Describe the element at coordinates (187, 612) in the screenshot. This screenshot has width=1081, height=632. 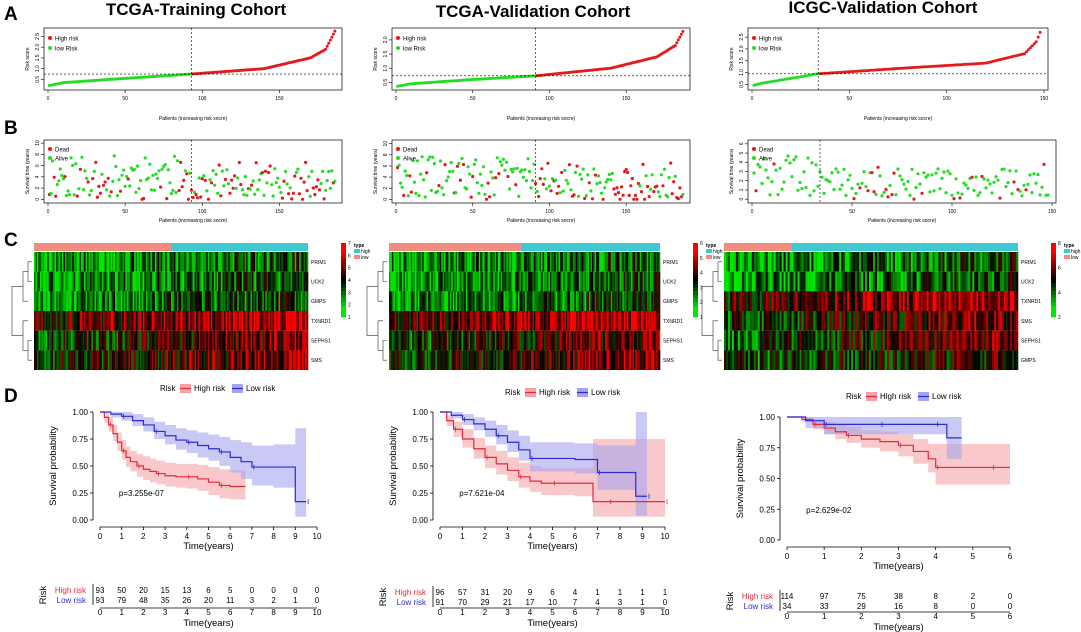
I see `risk-table-x-tick-label: 4` at that location.